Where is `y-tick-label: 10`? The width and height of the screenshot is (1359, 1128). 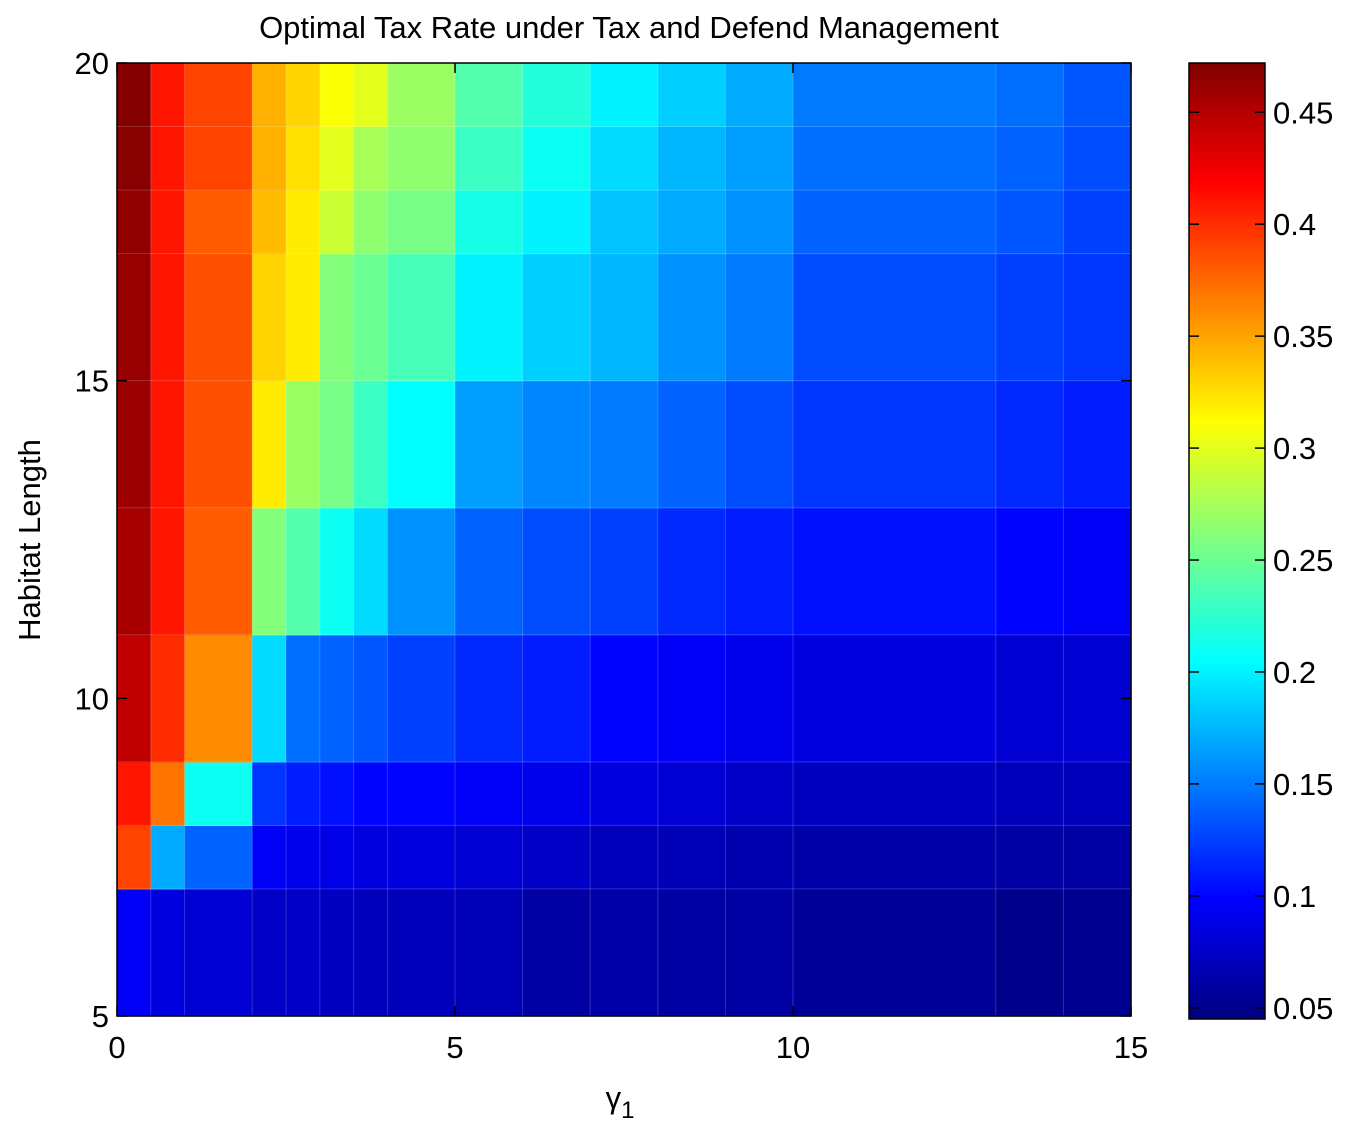 y-tick-label: 10 is located at coordinates (92, 698).